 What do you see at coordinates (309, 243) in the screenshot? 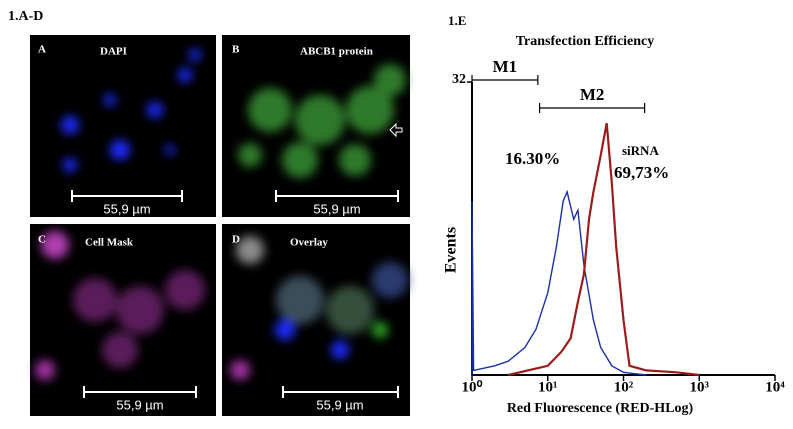
I see `panel-title: Overlay` at bounding box center [309, 243].